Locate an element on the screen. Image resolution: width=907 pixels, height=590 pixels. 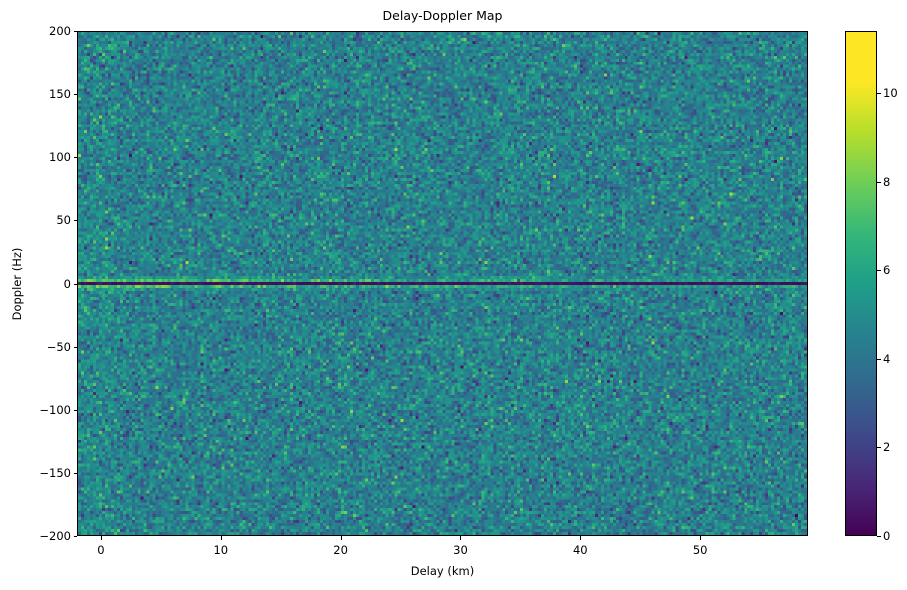
x-axis-label: Delay (km) is located at coordinates (442, 571).